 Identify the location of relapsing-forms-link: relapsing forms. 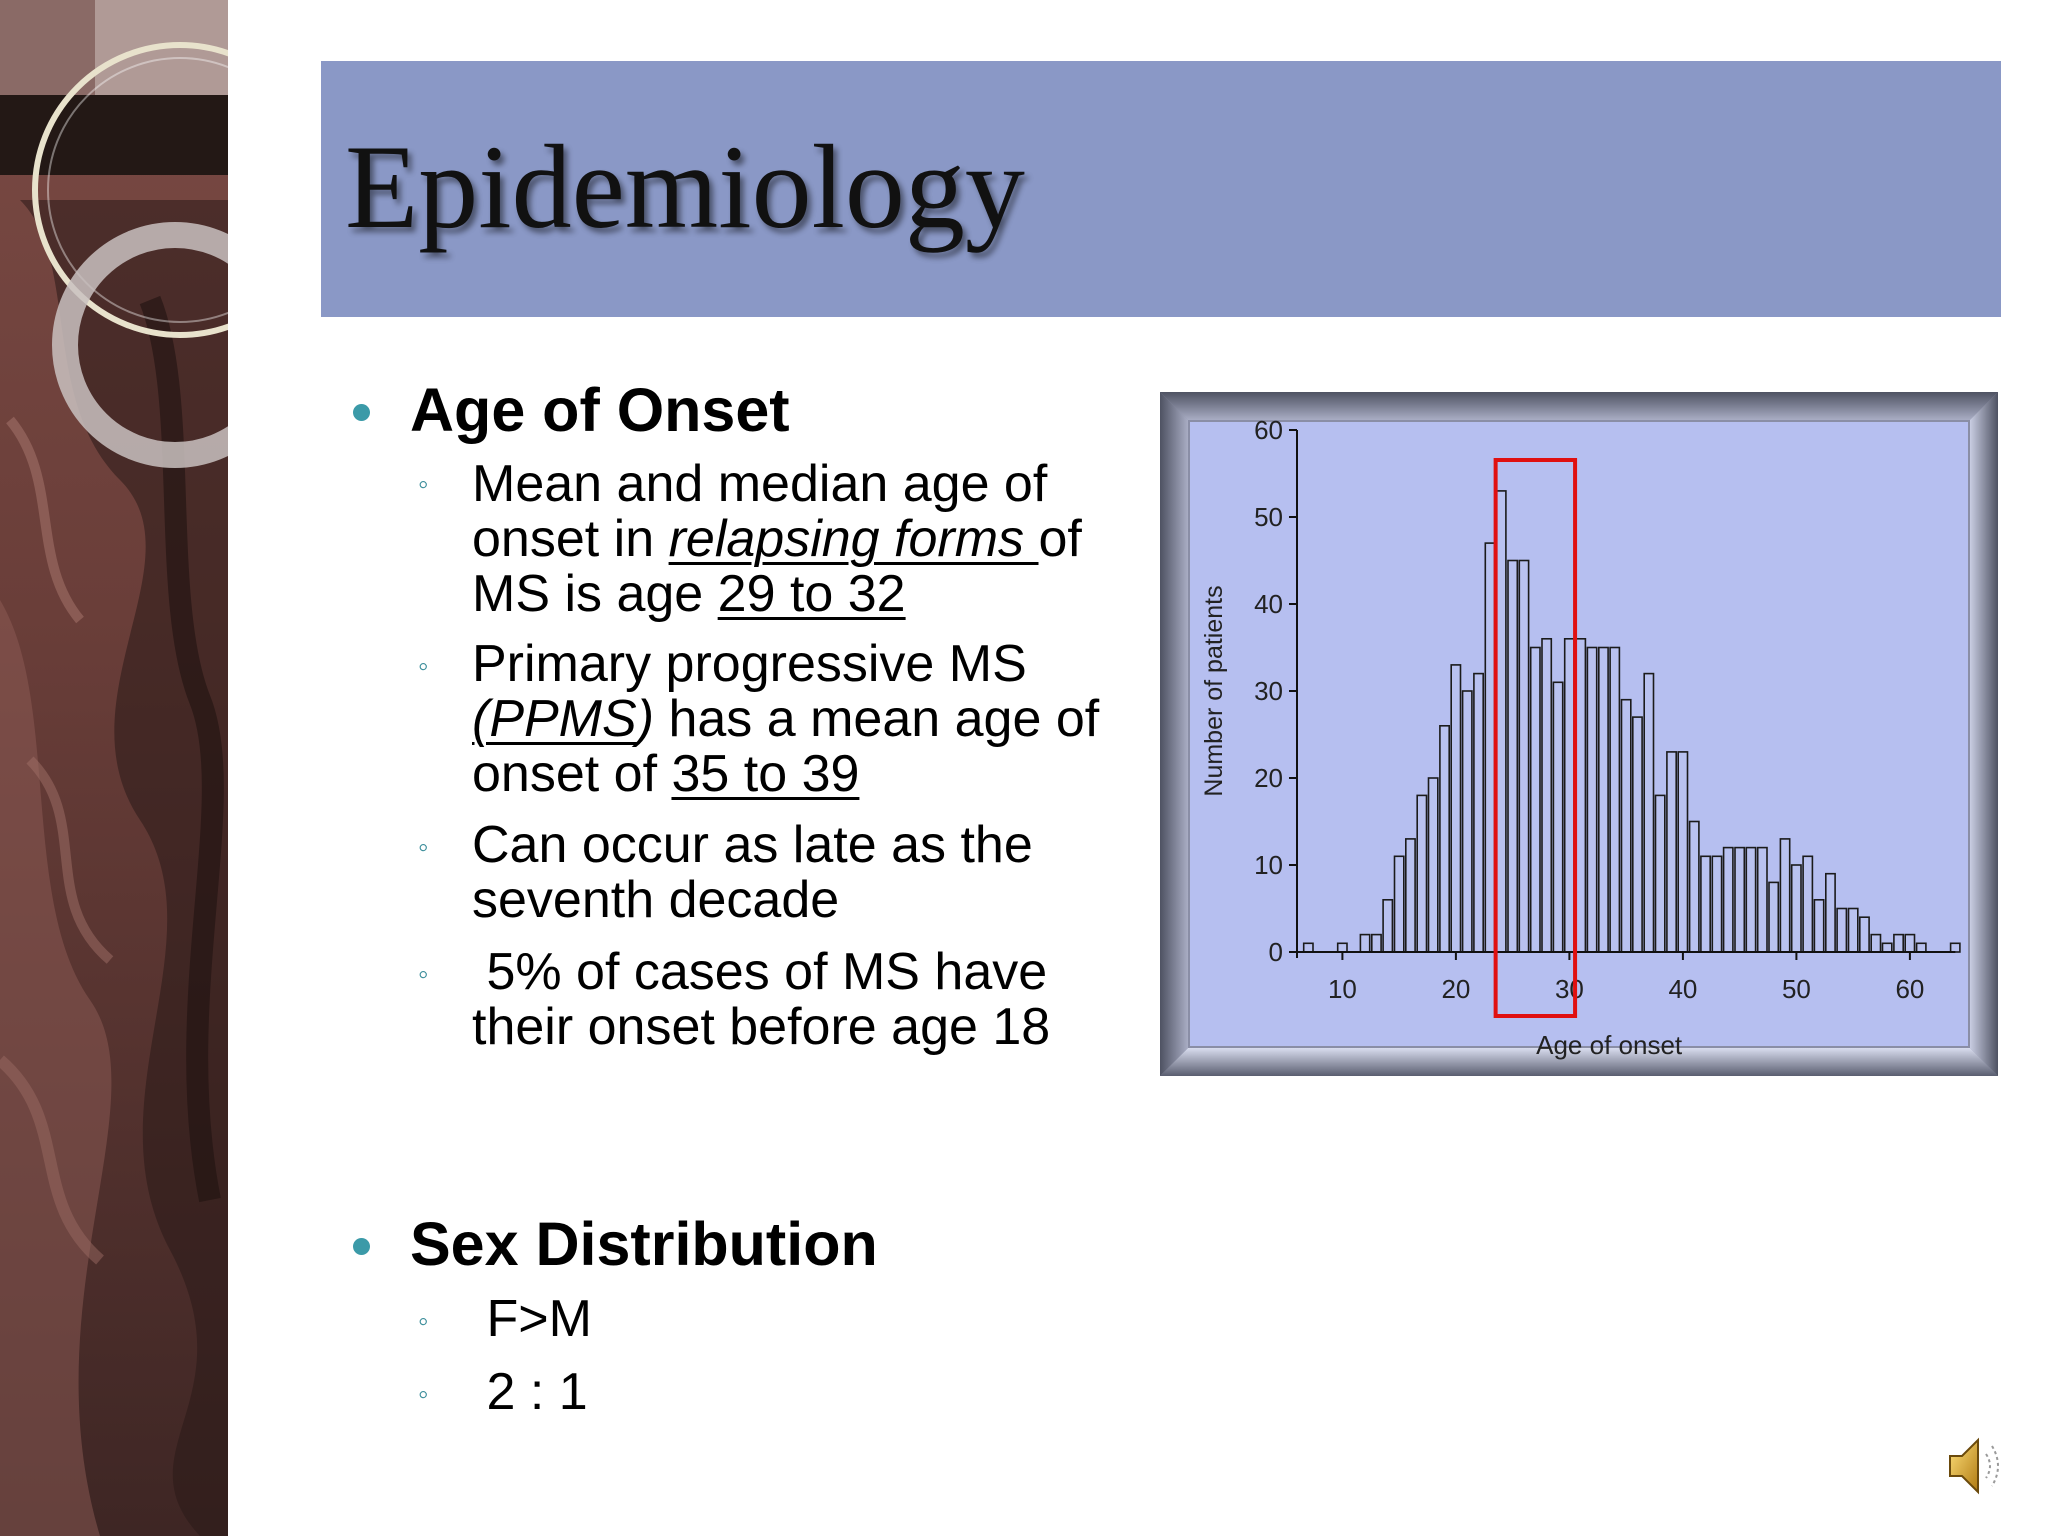
(853, 539).